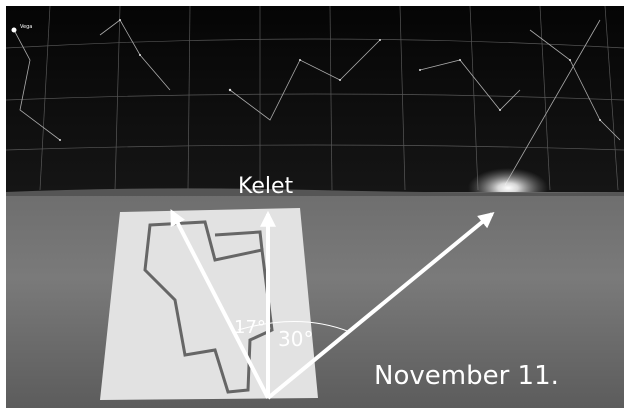 The height and width of the screenshot is (414, 629). I want to click on direction-label: Kelet, so click(266, 186).